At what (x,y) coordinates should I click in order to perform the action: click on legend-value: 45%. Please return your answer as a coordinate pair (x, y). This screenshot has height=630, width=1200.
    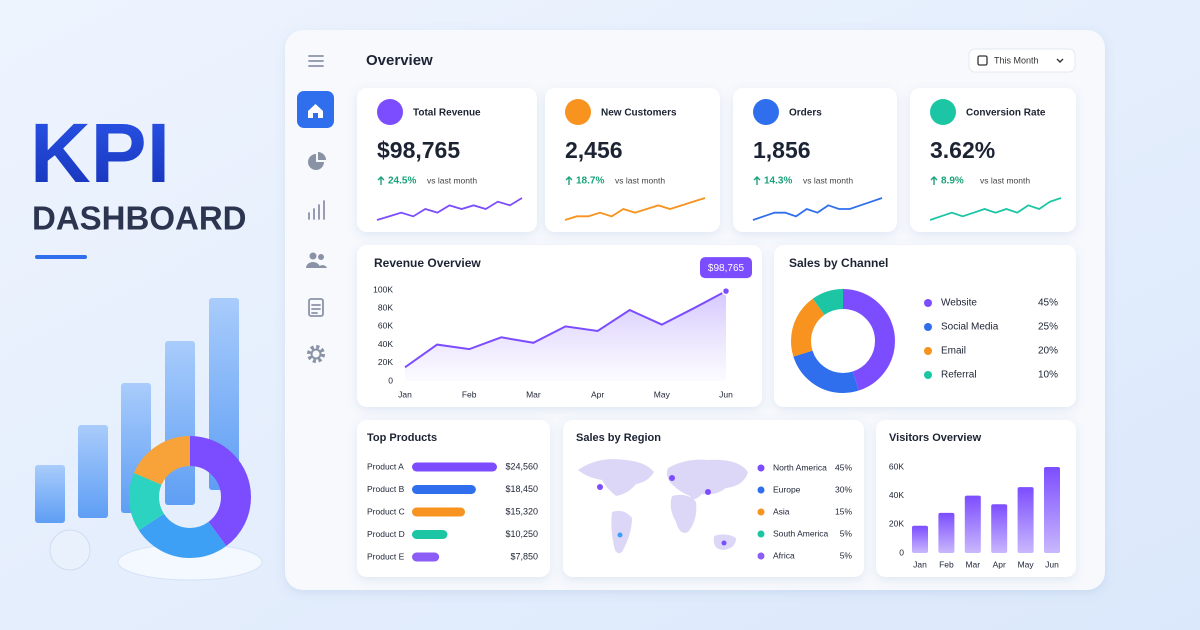
    Looking at the image, I should click on (1048, 303).